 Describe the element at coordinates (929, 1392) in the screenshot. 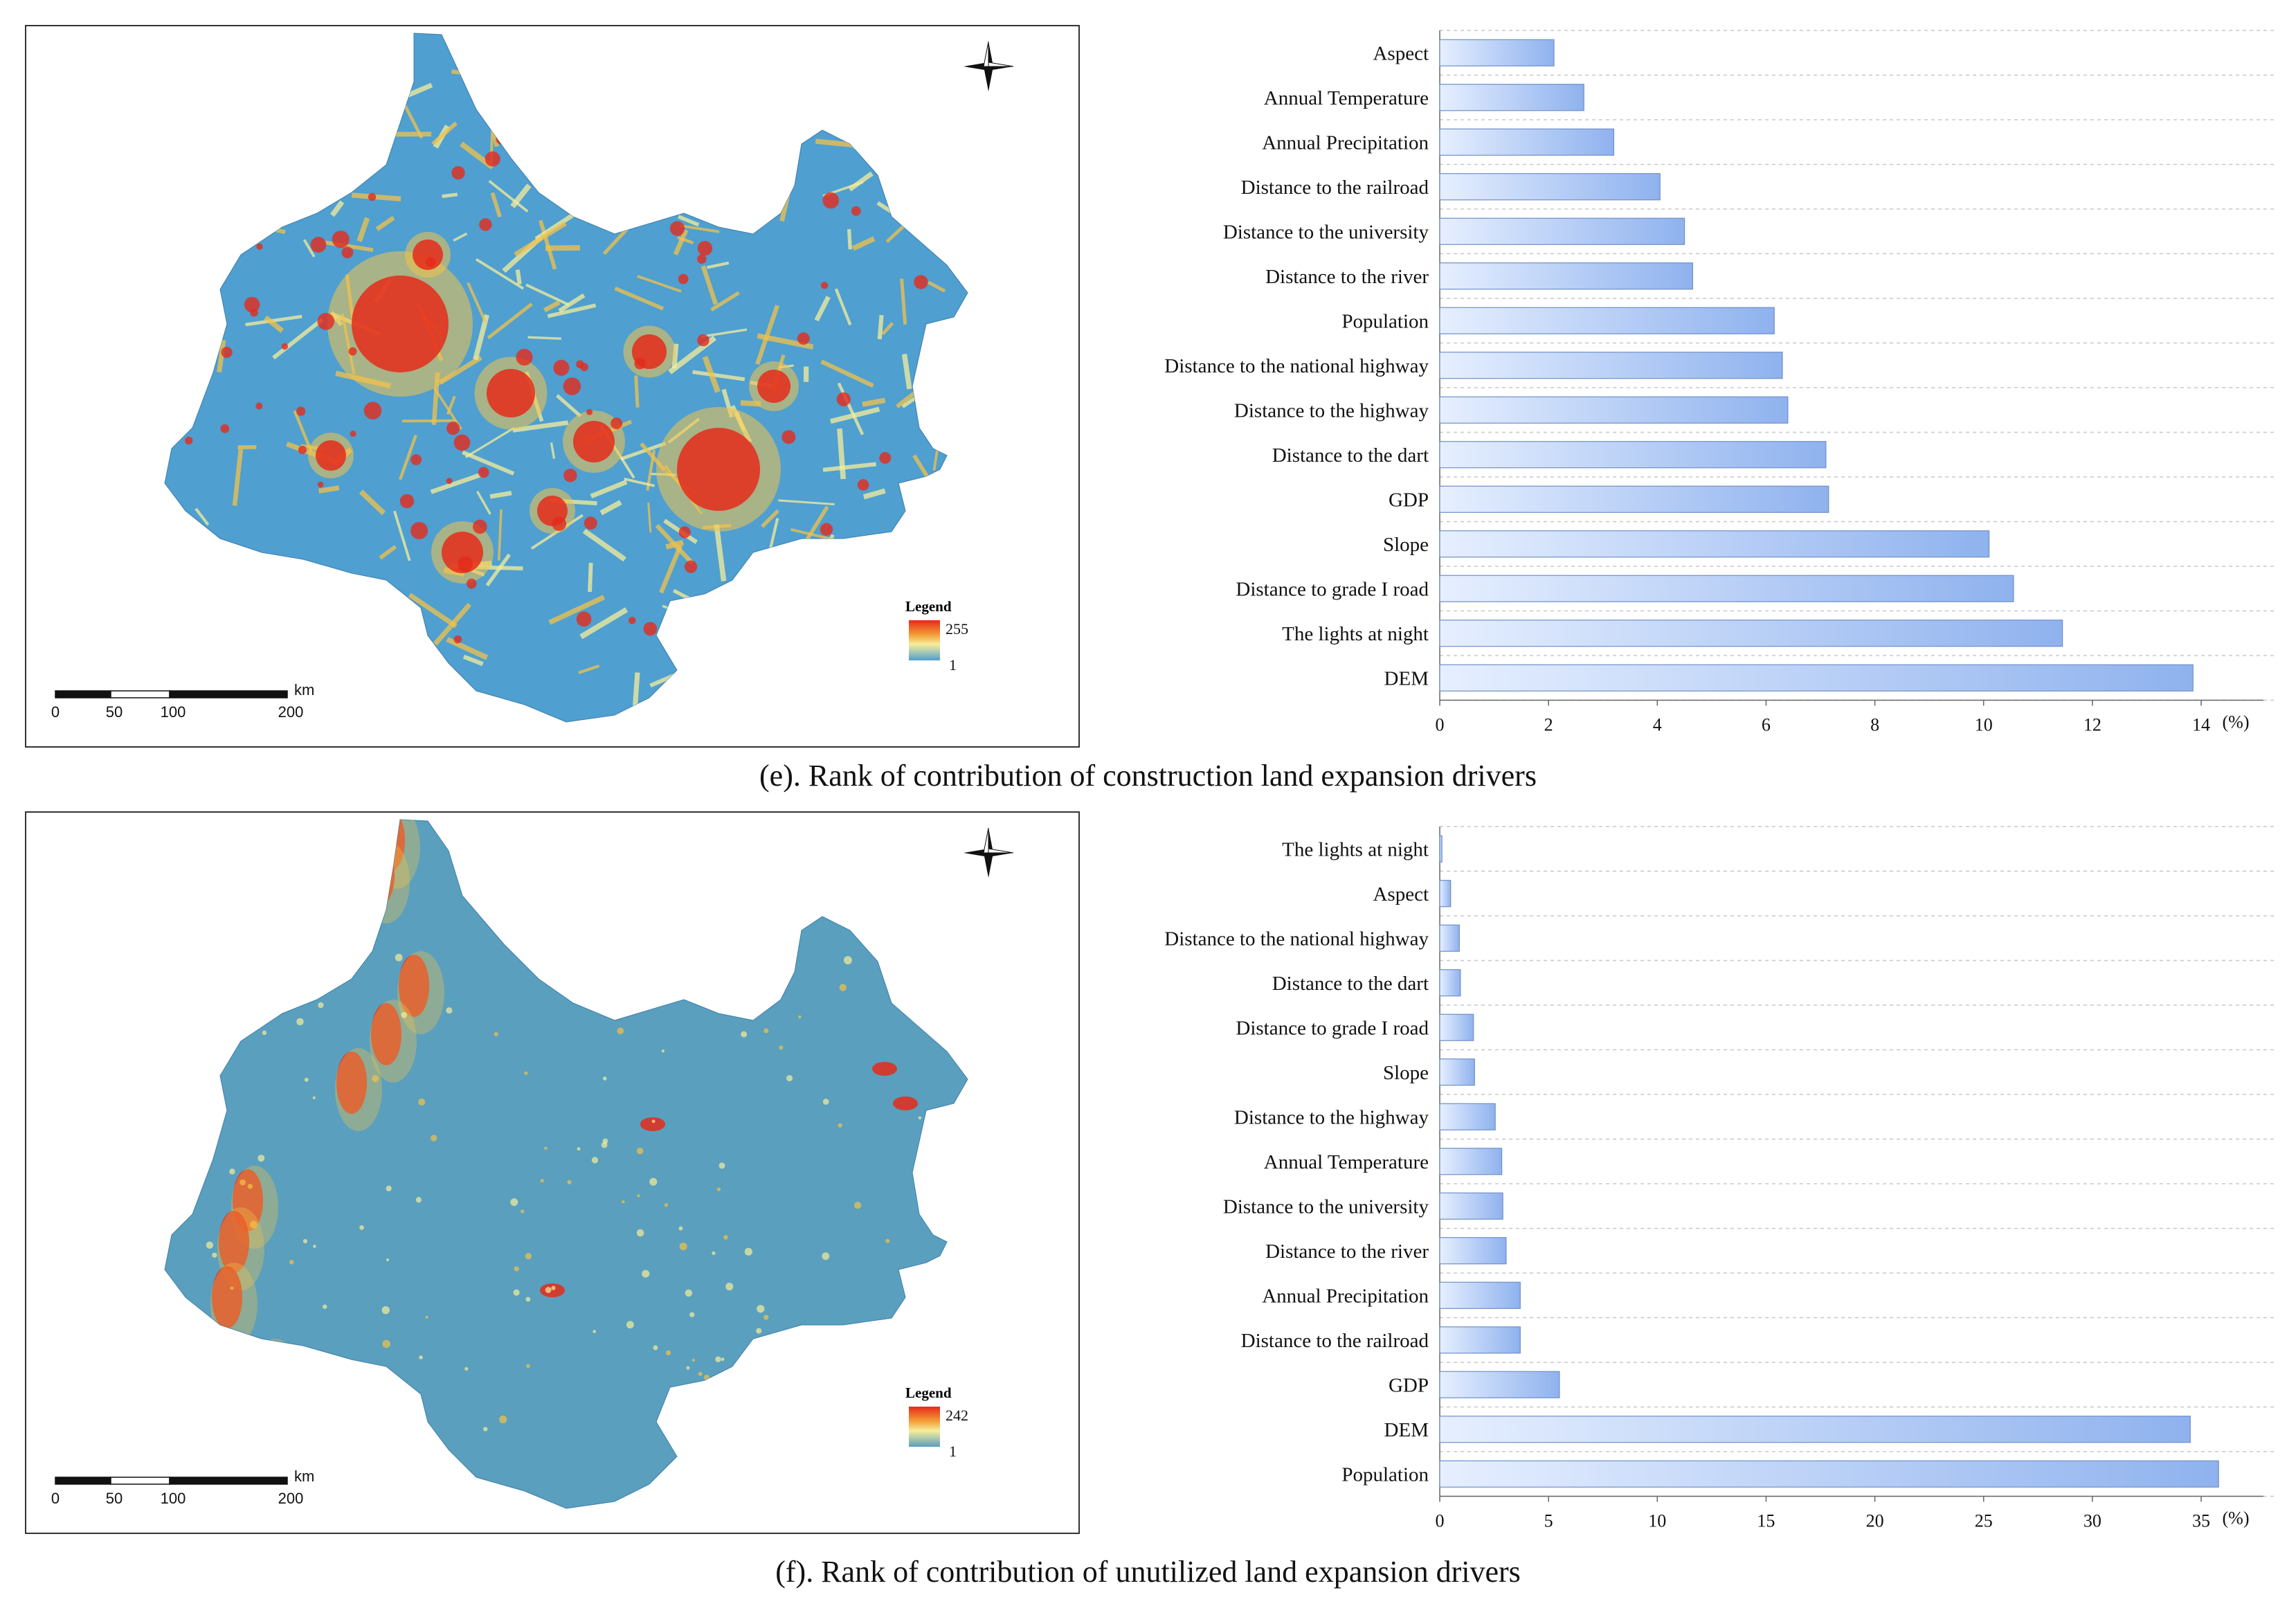

I see `legend-title: Legend` at that location.